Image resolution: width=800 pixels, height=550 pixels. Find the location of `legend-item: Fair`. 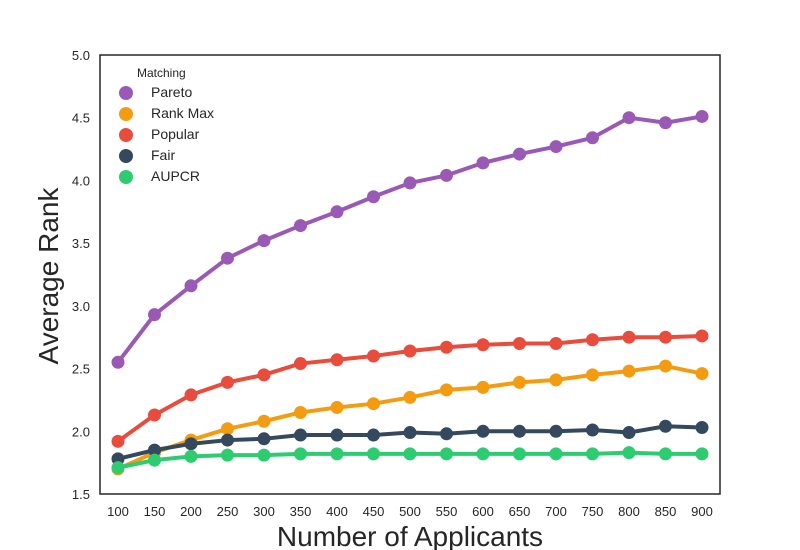

legend-item: Fair is located at coordinates (147, 155).